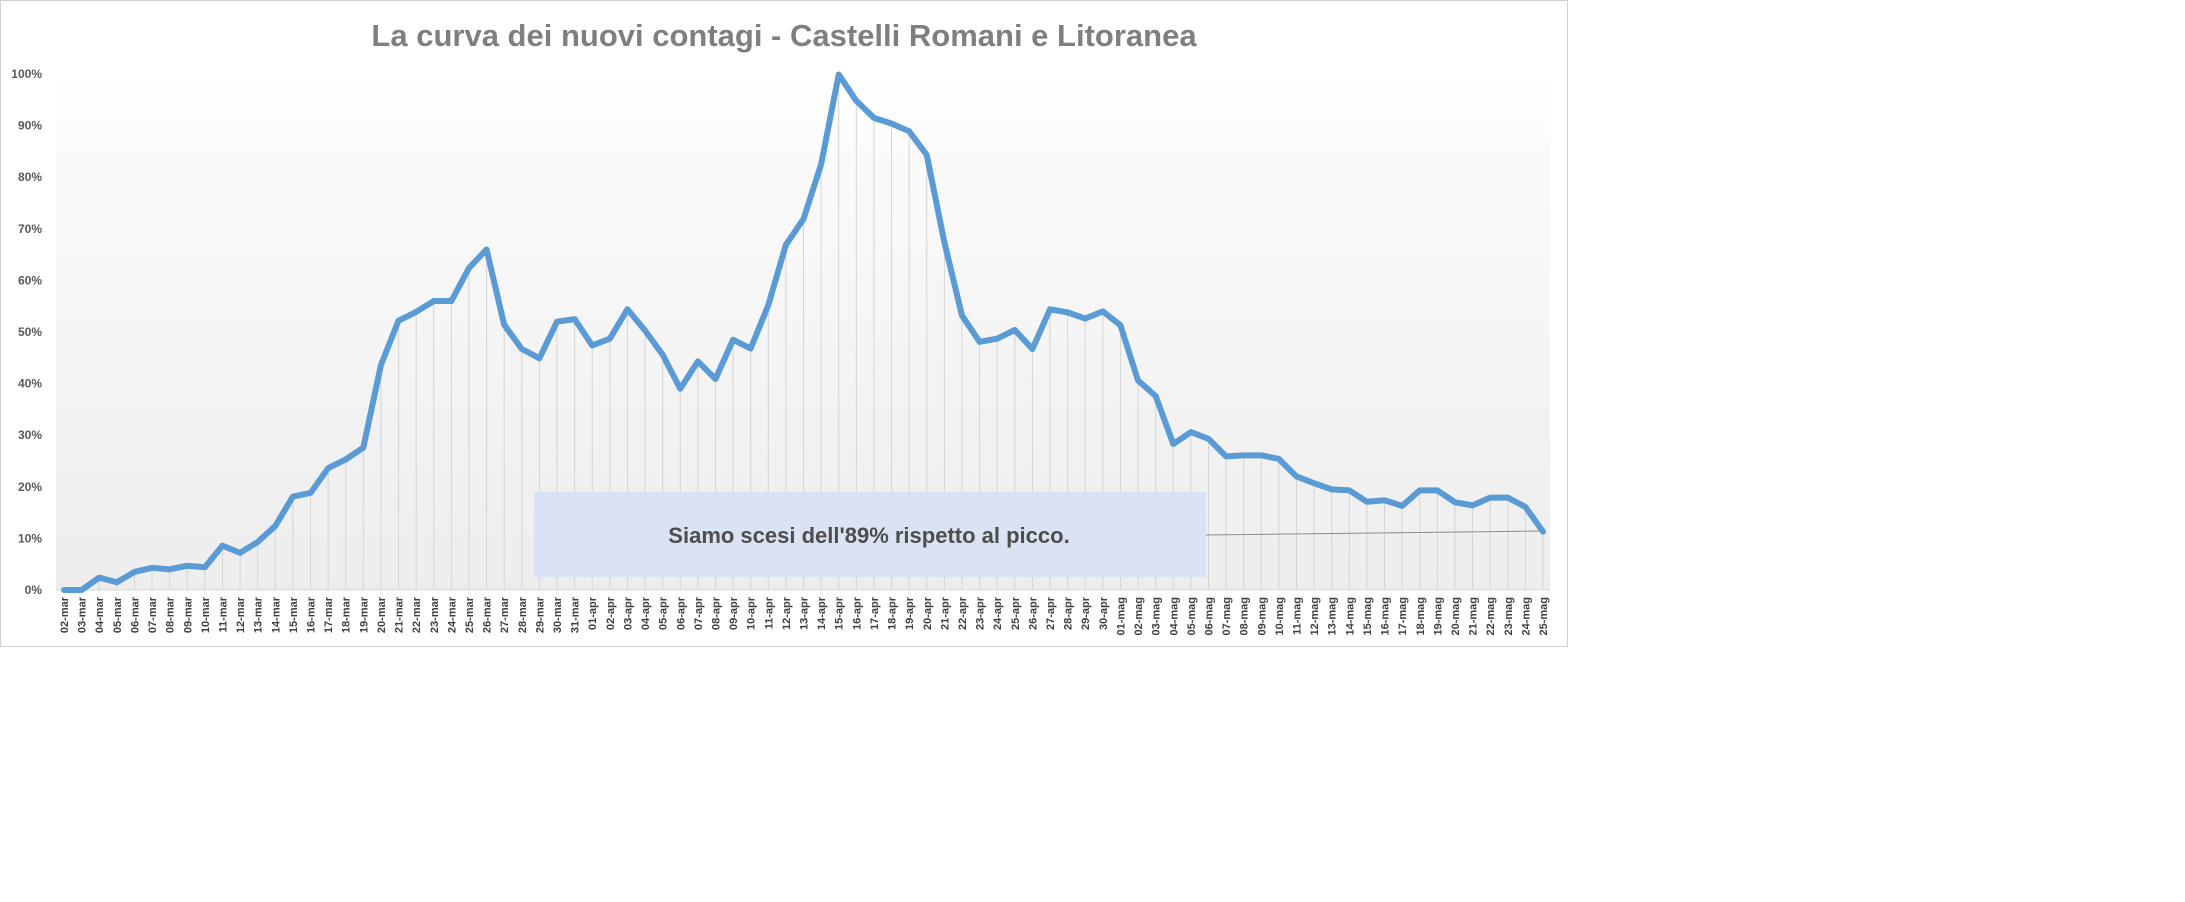 The image size is (2185, 902). I want to click on annotation-text: Siamo scesi dell'89% rispetto al picco., so click(868, 535).